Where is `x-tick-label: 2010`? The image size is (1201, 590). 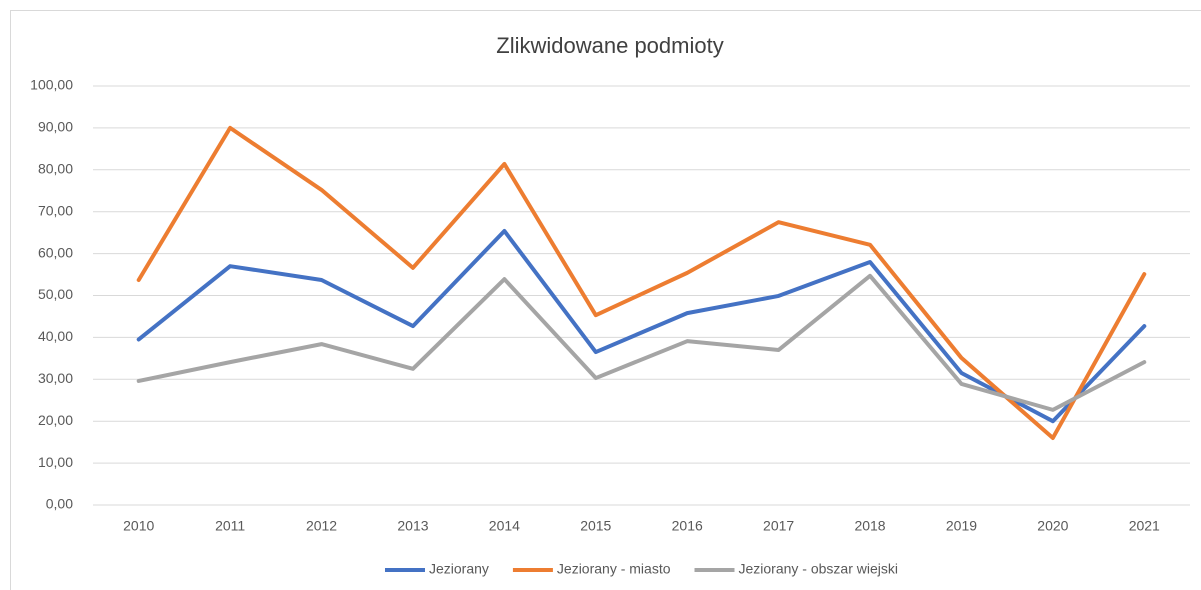 x-tick-label: 2010 is located at coordinates (138, 526).